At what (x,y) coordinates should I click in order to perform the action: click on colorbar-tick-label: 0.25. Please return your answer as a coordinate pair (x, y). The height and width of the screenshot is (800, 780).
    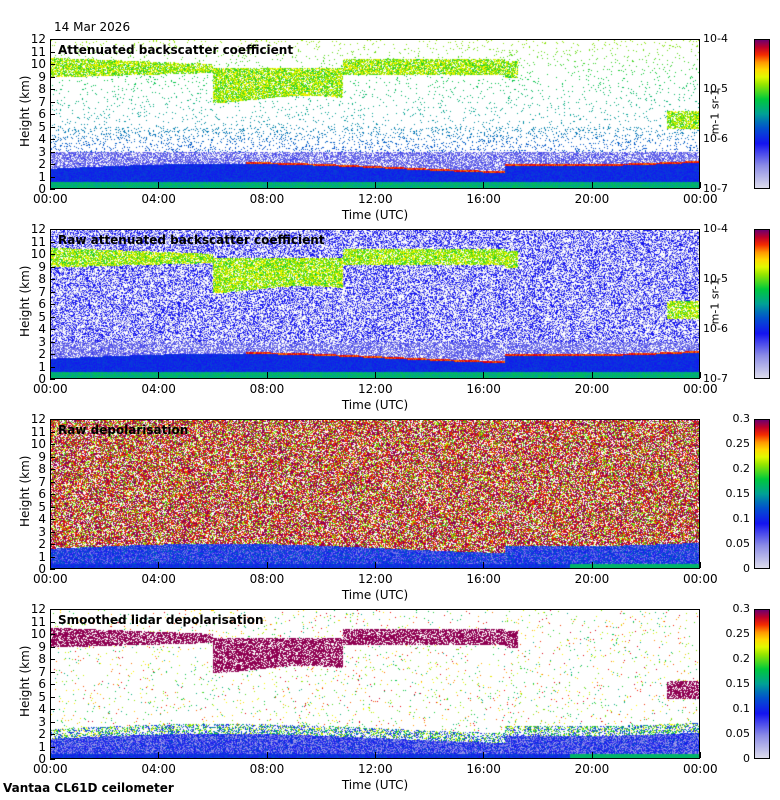
    Looking at the image, I should click on (738, 633).